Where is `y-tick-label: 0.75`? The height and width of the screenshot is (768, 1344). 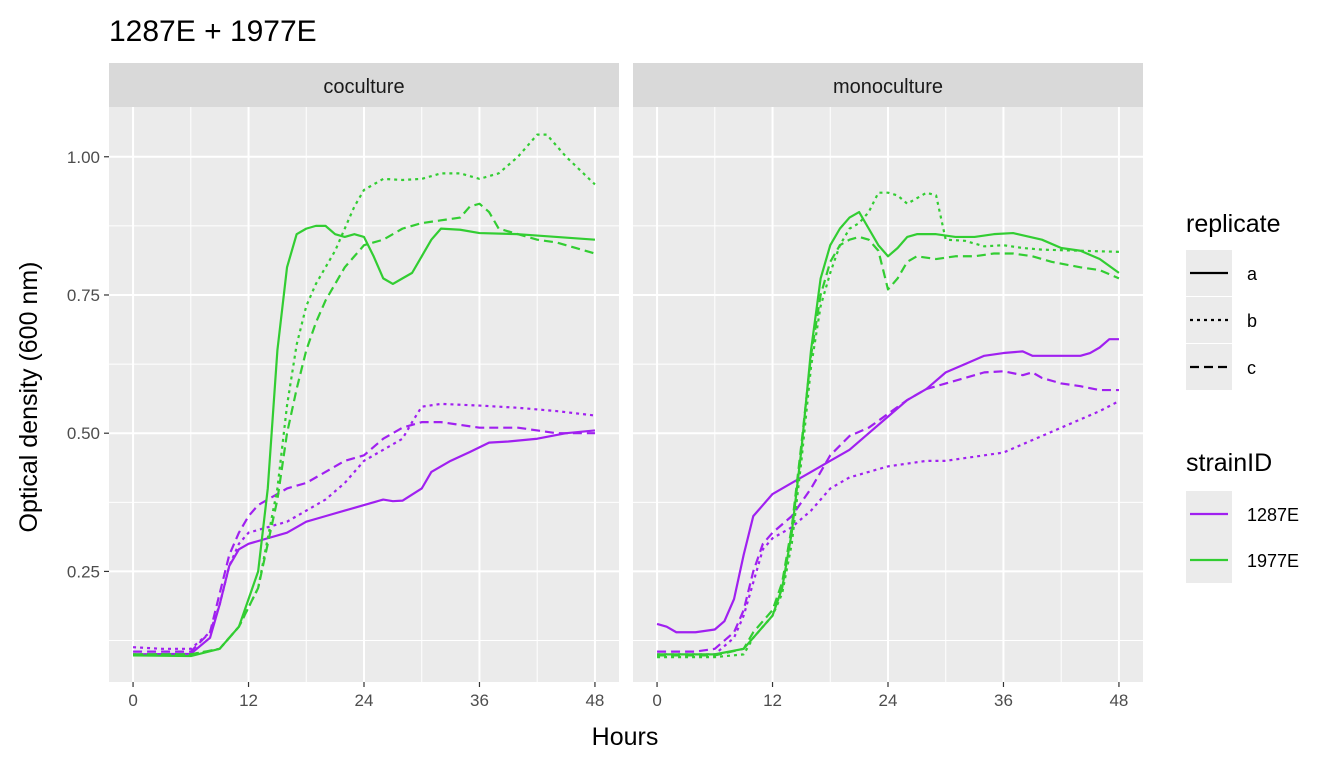
y-tick-label: 0.75 is located at coordinates (83, 295).